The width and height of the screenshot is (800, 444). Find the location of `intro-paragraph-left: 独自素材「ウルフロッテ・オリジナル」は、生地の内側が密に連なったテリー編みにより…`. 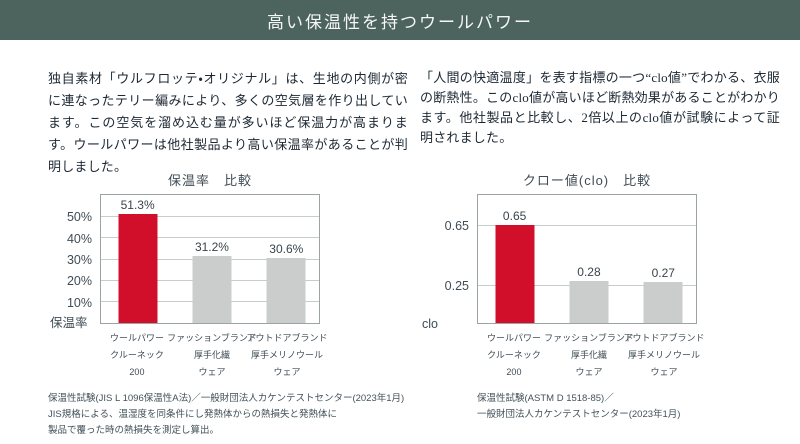

intro-paragraph-left: 独自素材「ウルフロッテ・オリジナル」は、生地の内側が密に連なったテリー編みにより… is located at coordinates (228, 122).